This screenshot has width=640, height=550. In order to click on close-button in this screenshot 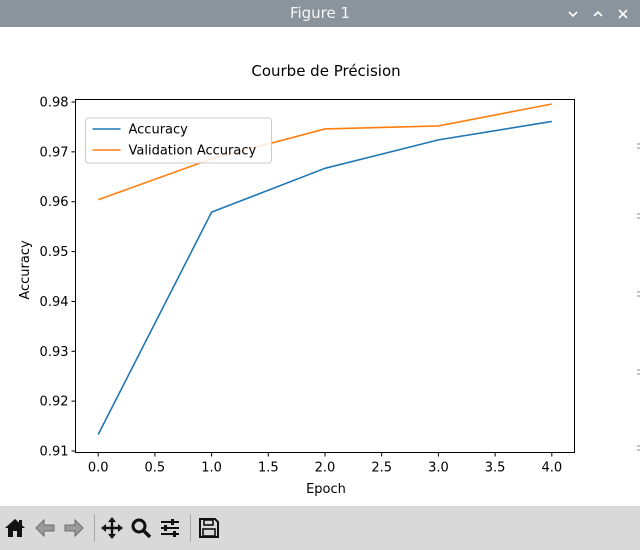, I will do `click(623, 13)`.